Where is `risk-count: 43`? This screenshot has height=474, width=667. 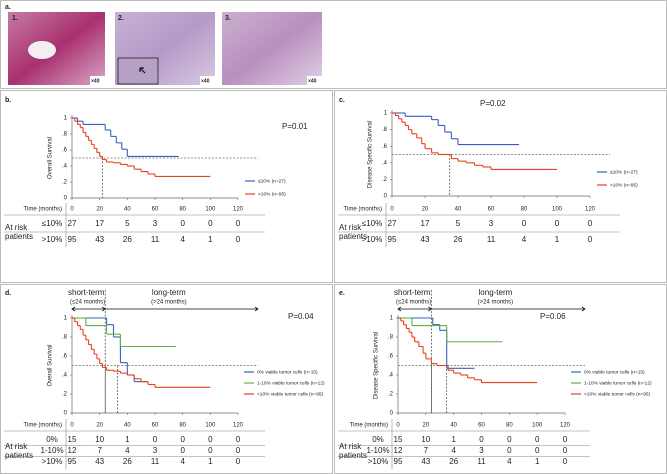
risk-count: 43 is located at coordinates (425, 239).